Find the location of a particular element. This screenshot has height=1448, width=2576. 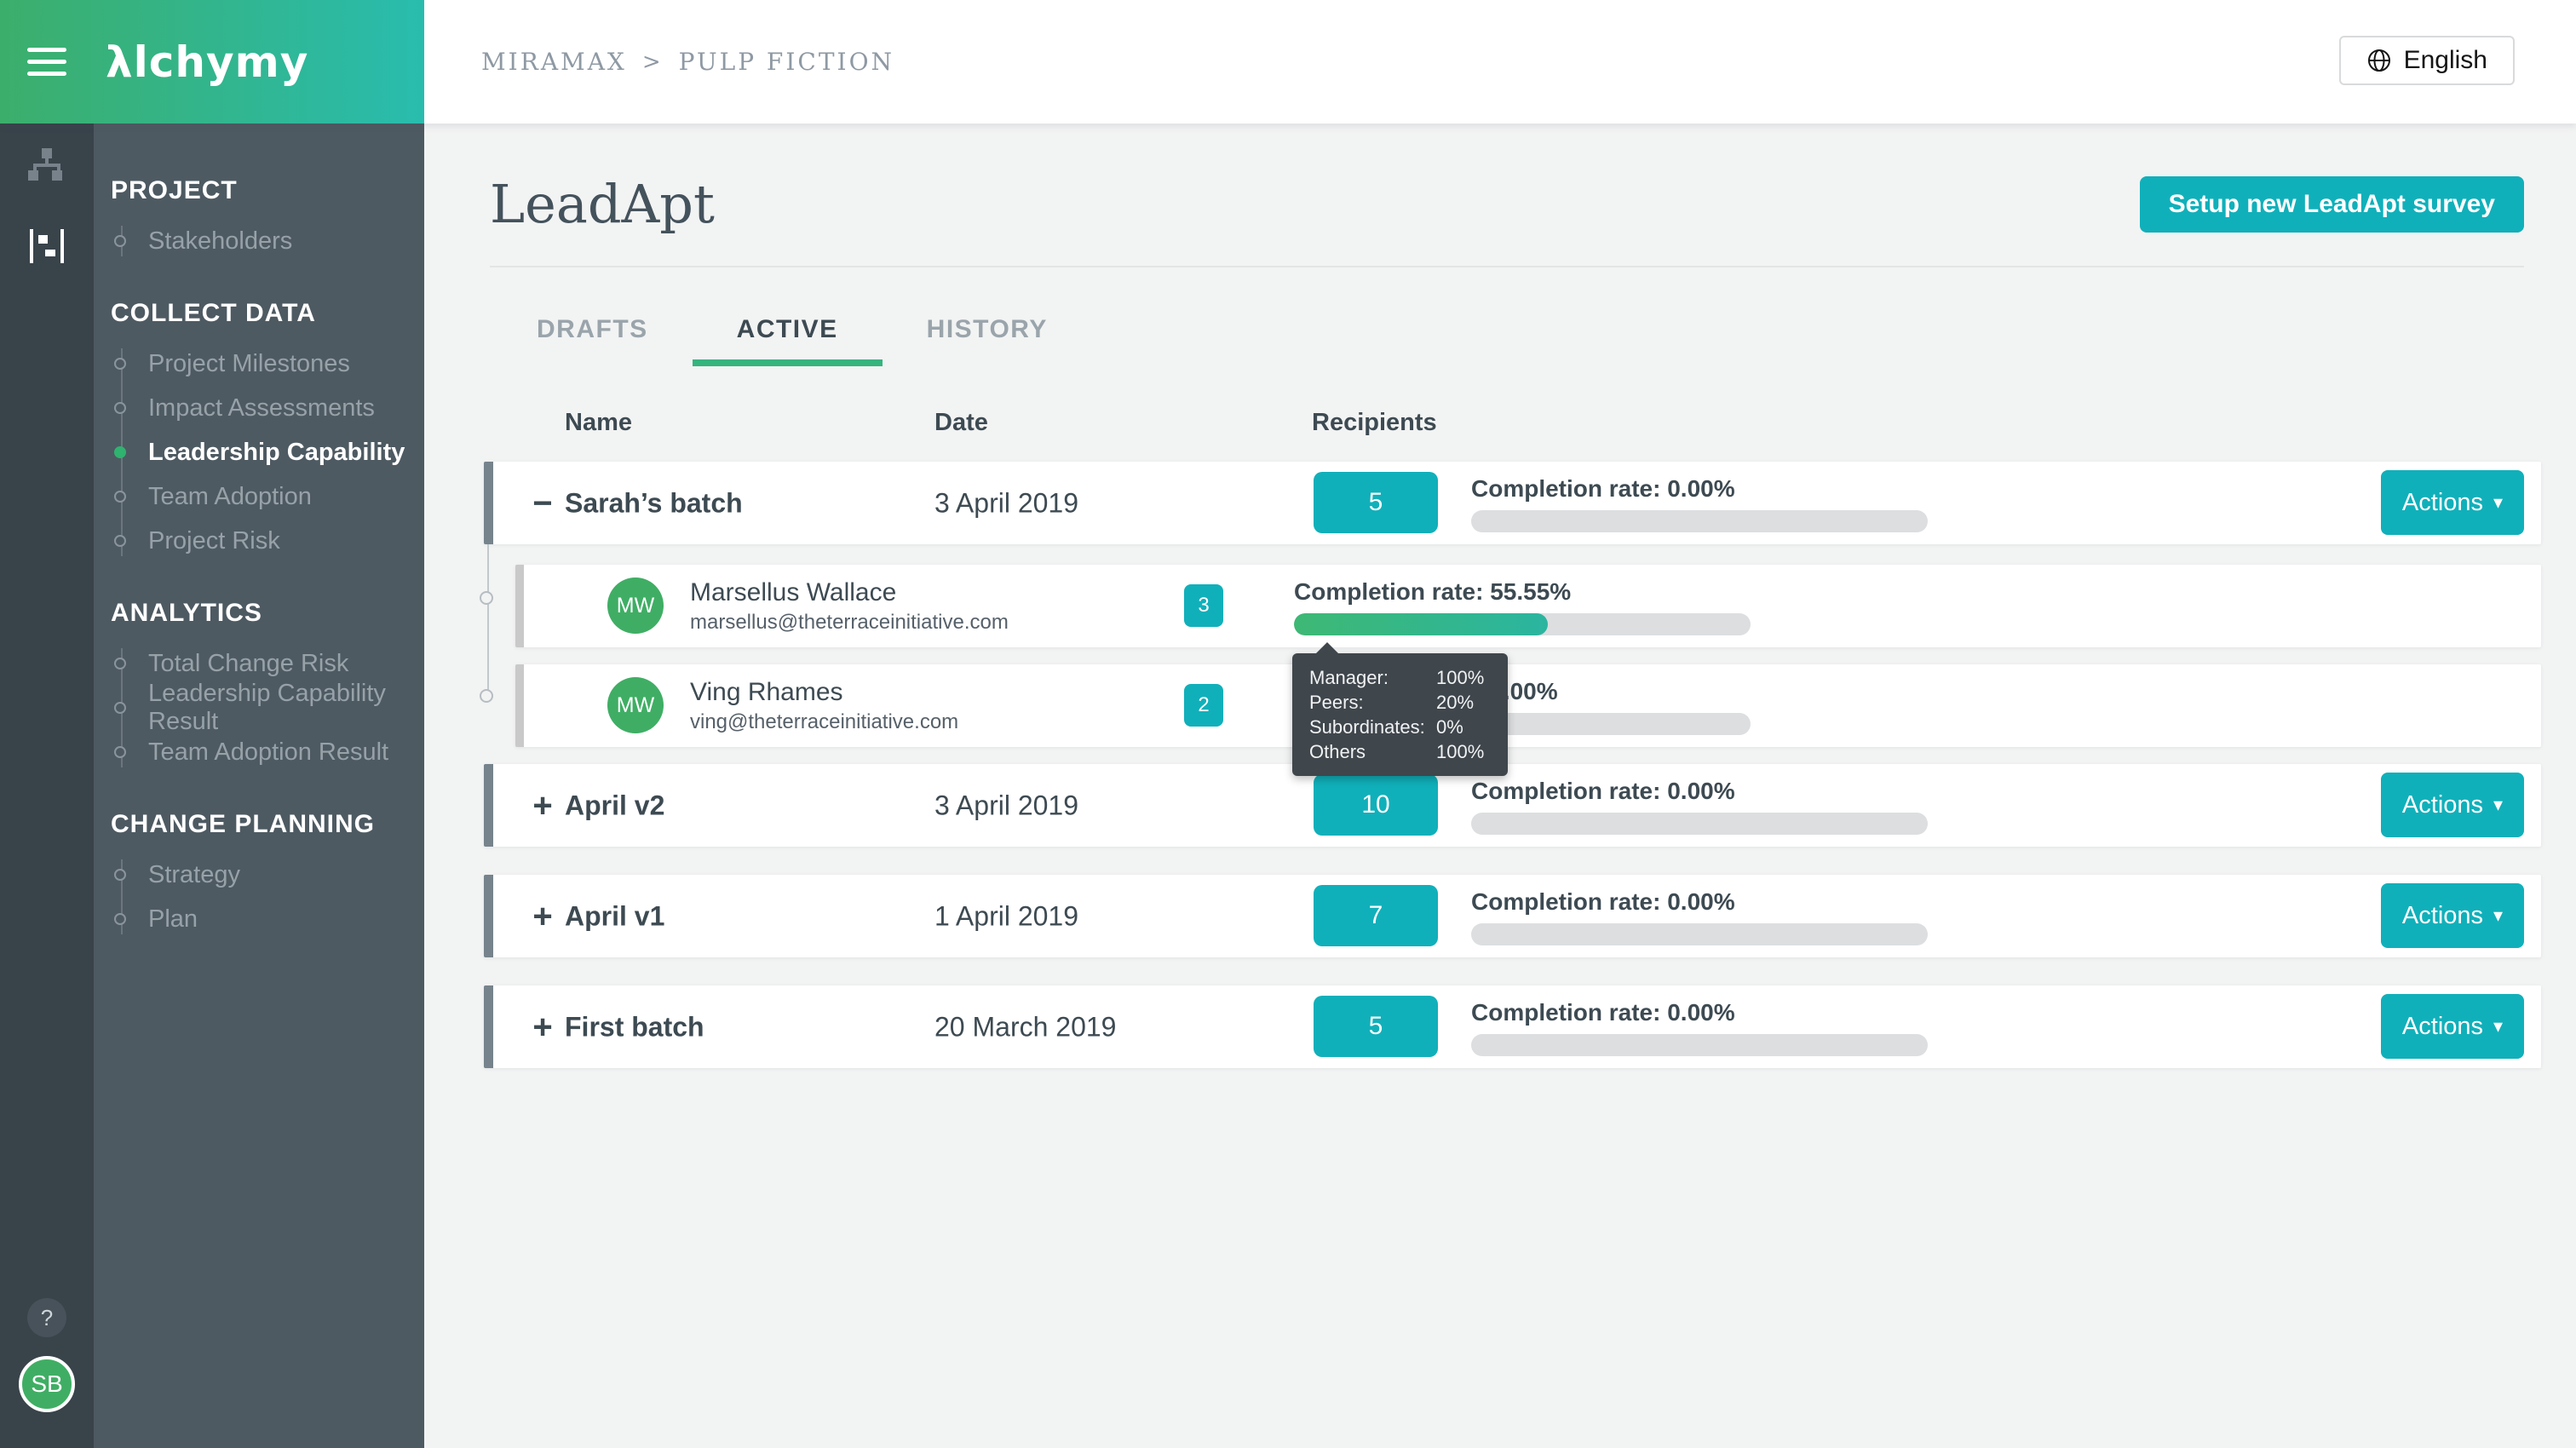

recipient-name: Ving Rhames is located at coordinates (766, 692).